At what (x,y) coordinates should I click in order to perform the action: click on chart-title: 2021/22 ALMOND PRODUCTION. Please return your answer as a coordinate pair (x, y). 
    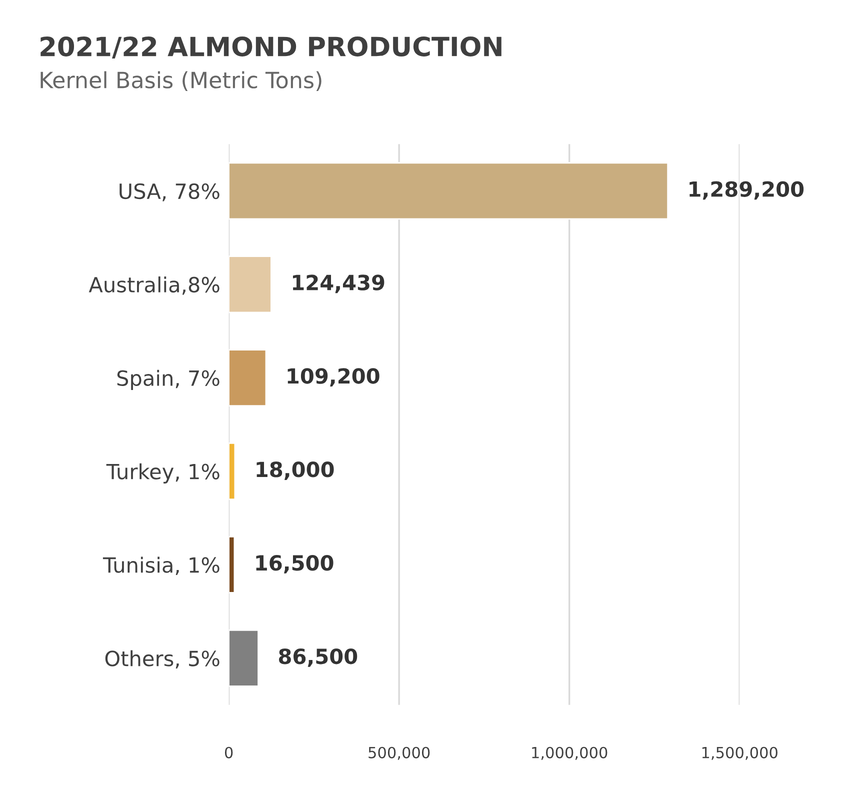
    Looking at the image, I should click on (271, 47).